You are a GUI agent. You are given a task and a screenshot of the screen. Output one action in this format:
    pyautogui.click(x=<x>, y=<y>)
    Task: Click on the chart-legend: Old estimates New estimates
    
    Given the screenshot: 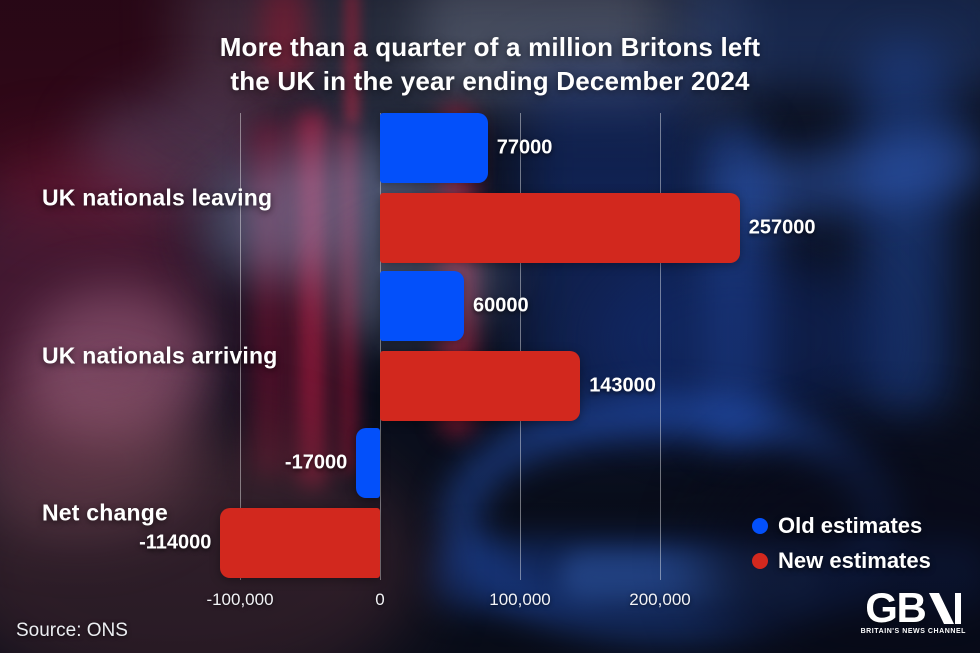 What is the action you would take?
    pyautogui.click(x=841, y=547)
    